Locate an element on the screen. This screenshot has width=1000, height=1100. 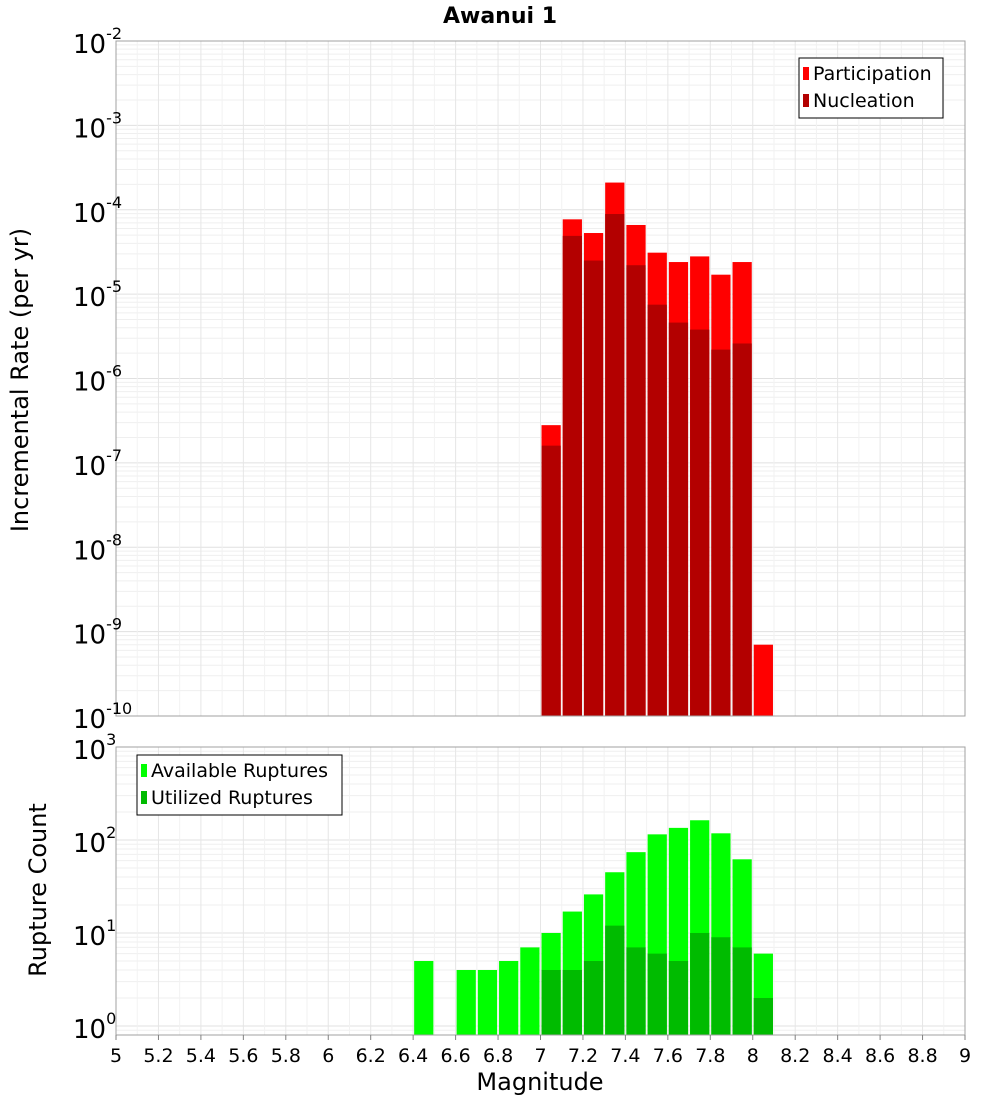
x-tick-label: 7.8 is located at coordinates (710, 1056).